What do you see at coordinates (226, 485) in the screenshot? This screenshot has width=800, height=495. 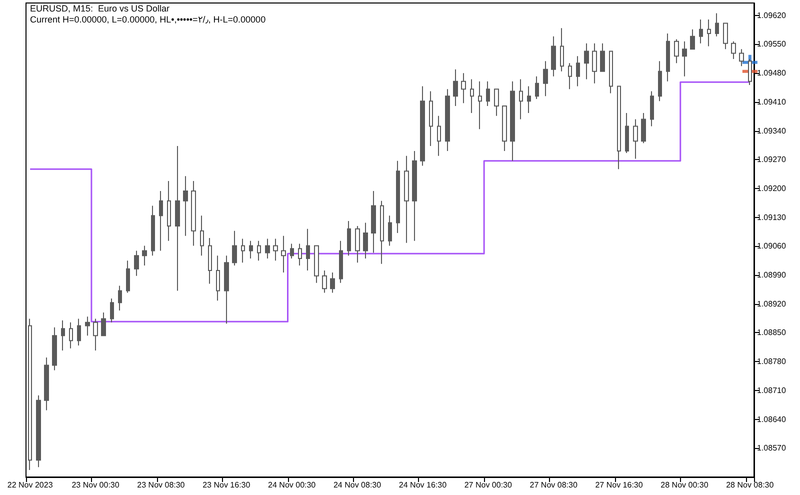 I see `x-tick-label: 23 Nov 16:30` at bounding box center [226, 485].